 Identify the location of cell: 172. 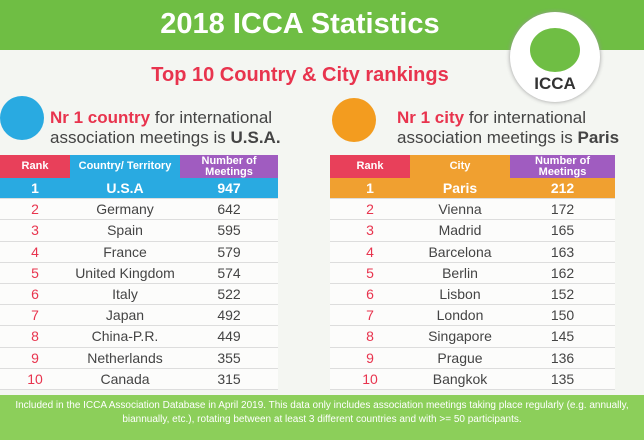
(562, 209).